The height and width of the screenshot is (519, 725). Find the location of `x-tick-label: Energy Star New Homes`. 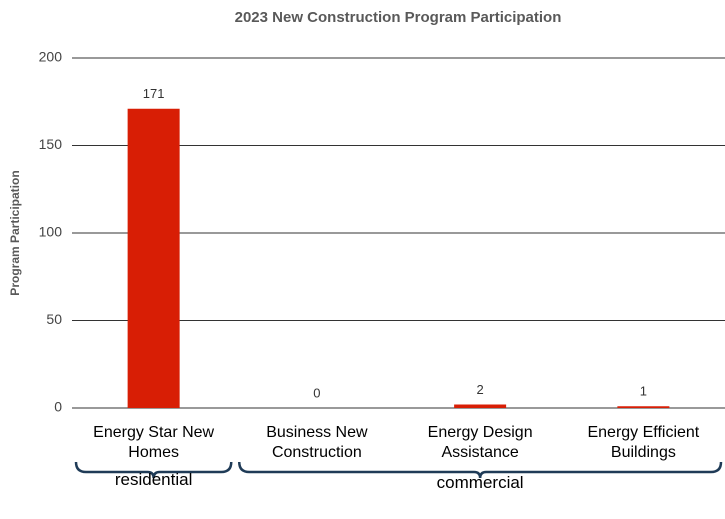

x-tick-label: Energy Star New Homes is located at coordinates (154, 442).